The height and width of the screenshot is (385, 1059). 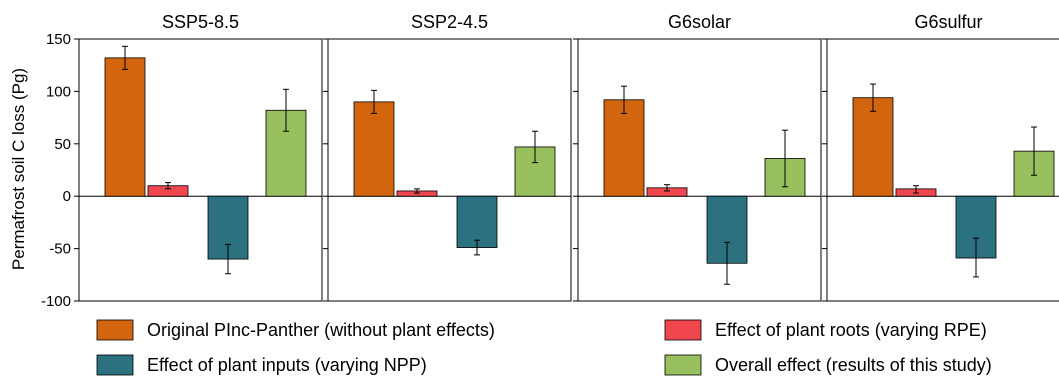 What do you see at coordinates (58, 39) in the screenshot?
I see `y-tick-label: 150` at bounding box center [58, 39].